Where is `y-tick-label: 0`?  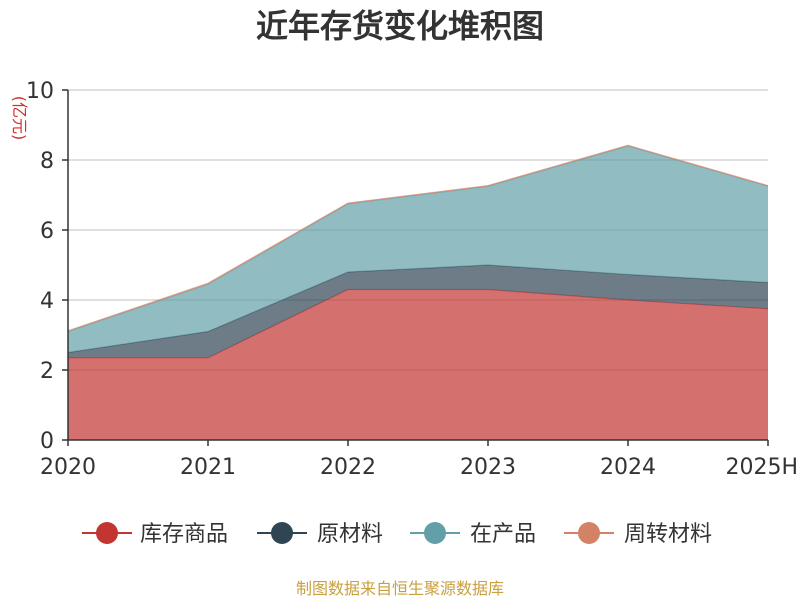
y-tick-label: 0 is located at coordinates (47, 441).